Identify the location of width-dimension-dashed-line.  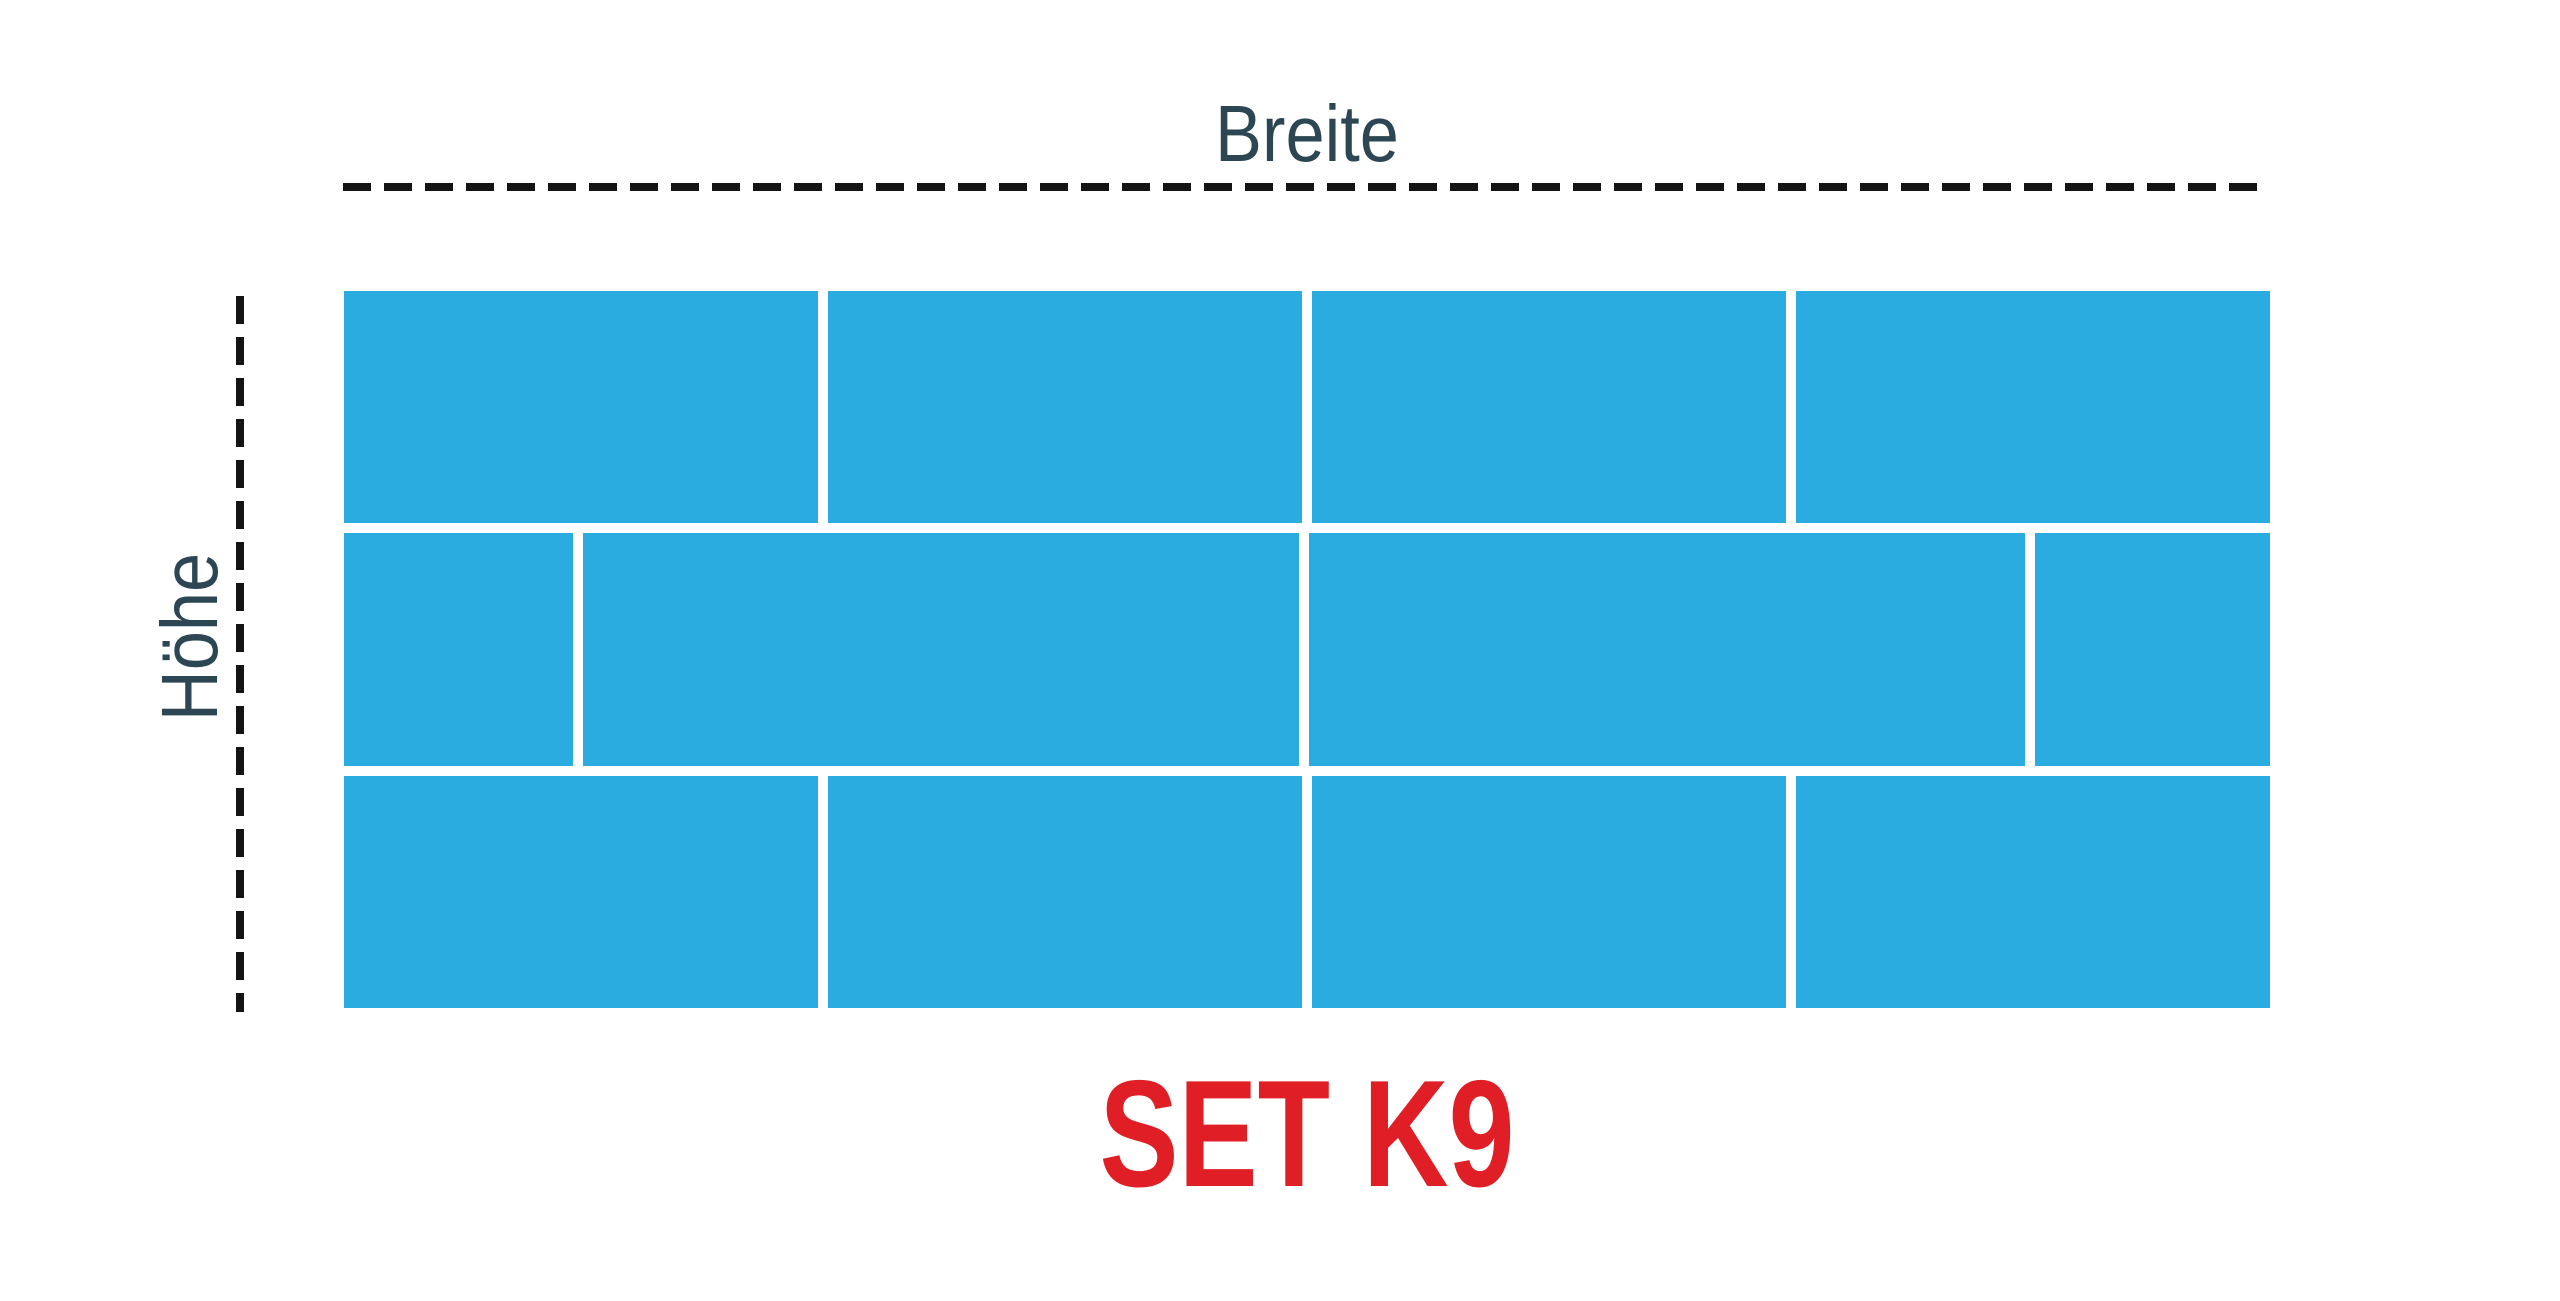
(1306, 187).